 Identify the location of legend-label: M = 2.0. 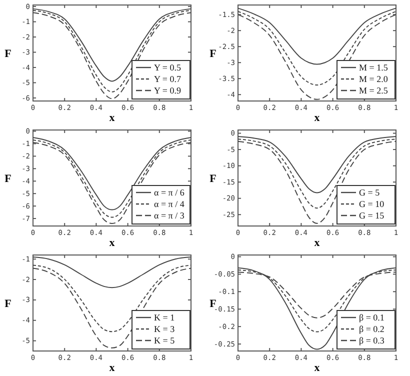
(373, 79).